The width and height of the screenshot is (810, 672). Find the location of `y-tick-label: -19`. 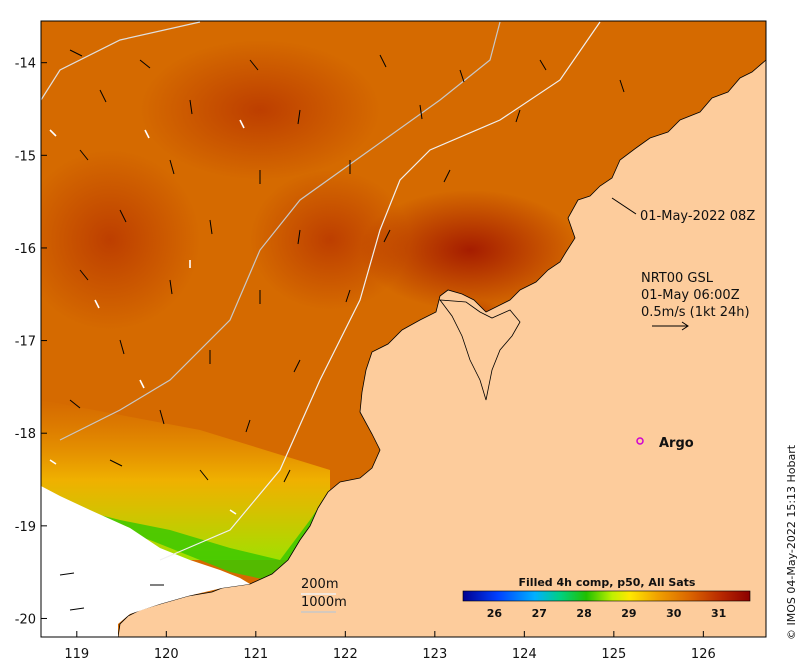

y-tick-label: -19 is located at coordinates (25, 527).